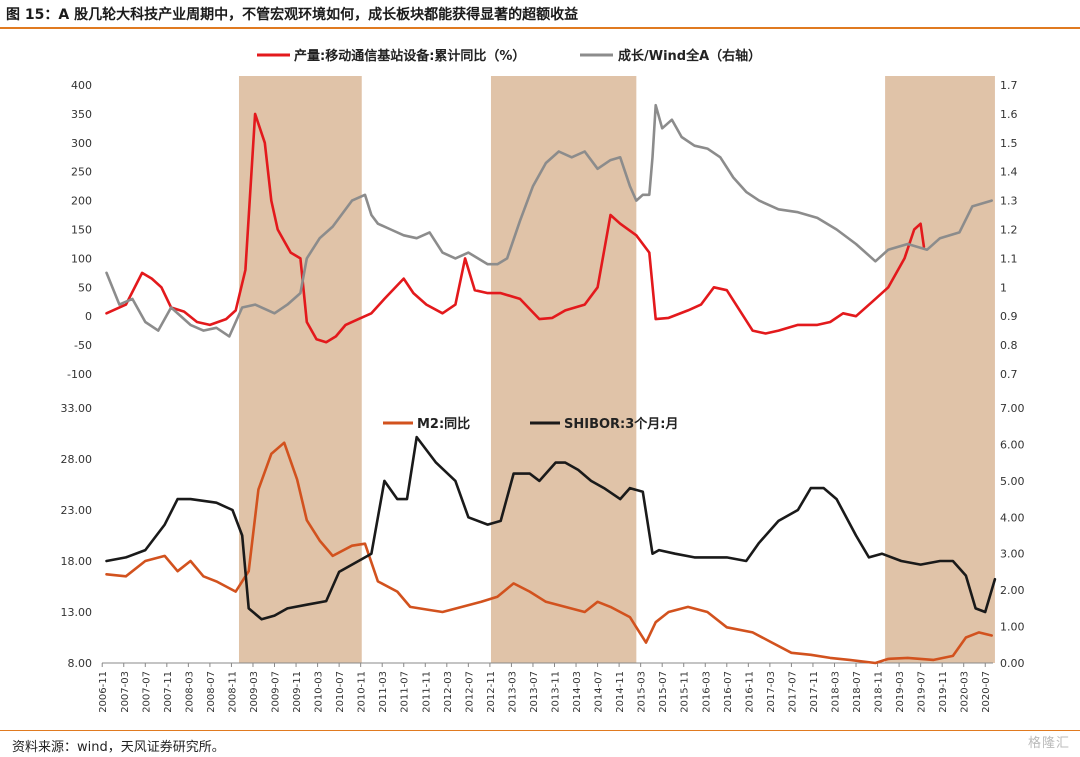 This screenshot has height=757, width=1080. What do you see at coordinates (1009, 316) in the screenshot?
I see `top-right-tick-8: 0.9` at bounding box center [1009, 316].